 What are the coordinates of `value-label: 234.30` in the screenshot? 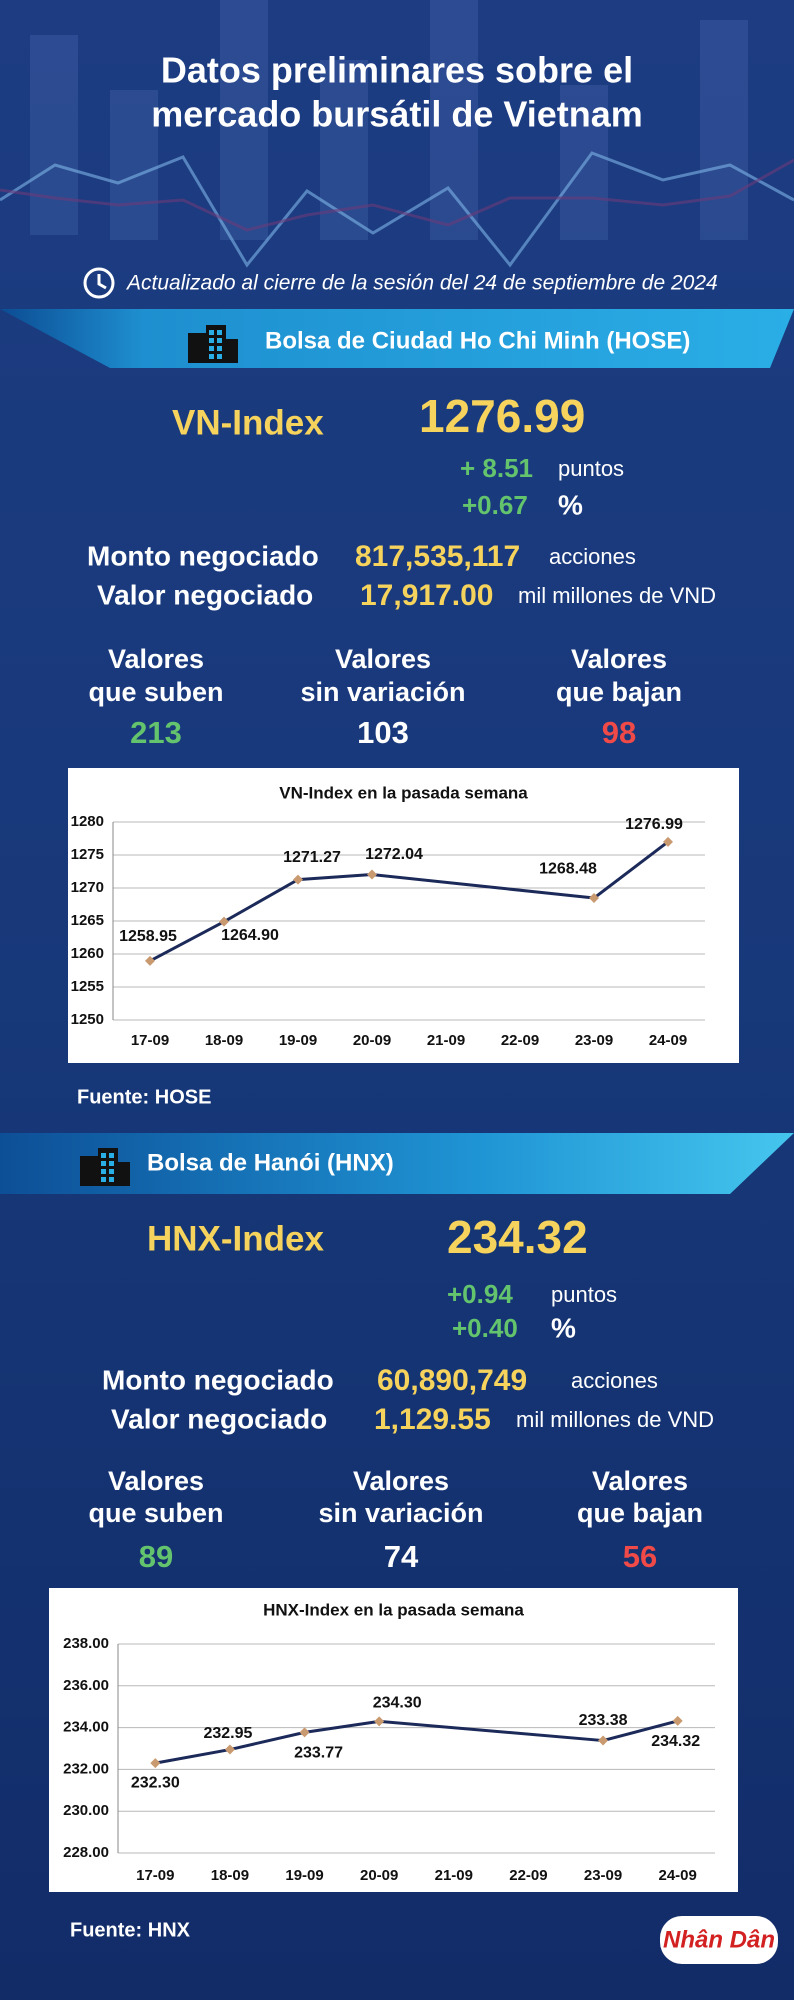 It's located at (397, 1703).